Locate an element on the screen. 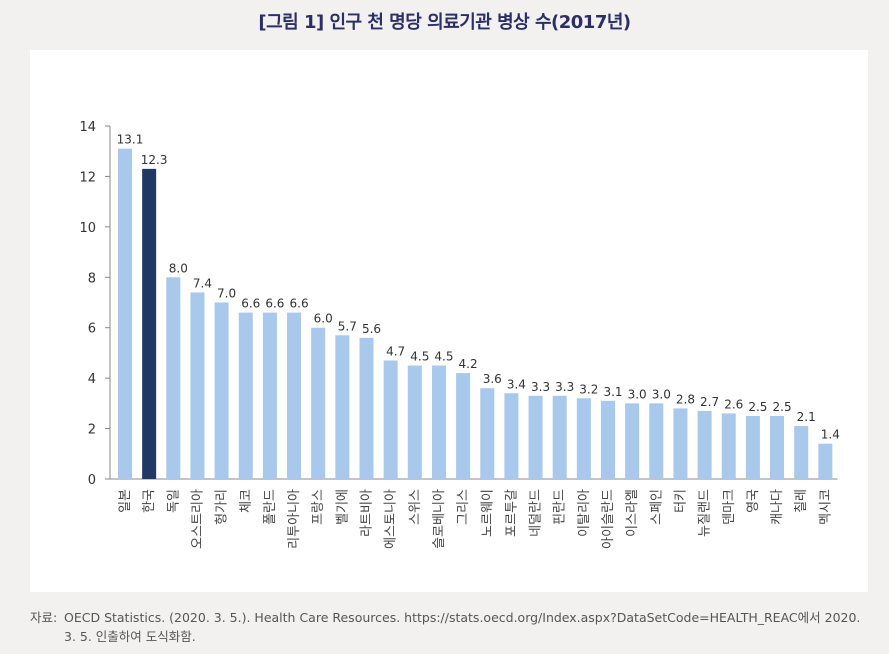  data-label: 6.0 is located at coordinates (323, 319).